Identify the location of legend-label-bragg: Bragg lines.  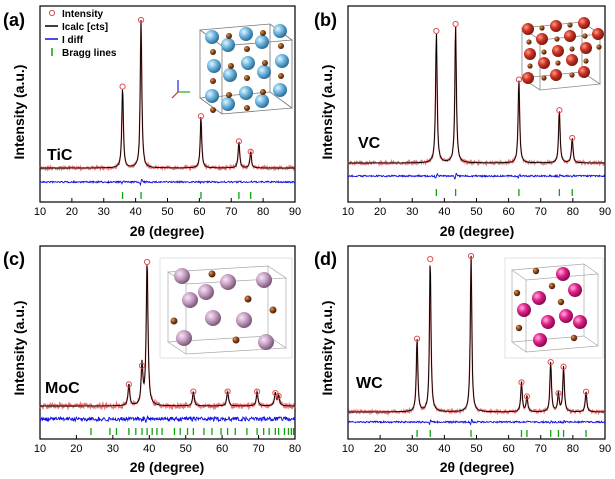
(89, 53).